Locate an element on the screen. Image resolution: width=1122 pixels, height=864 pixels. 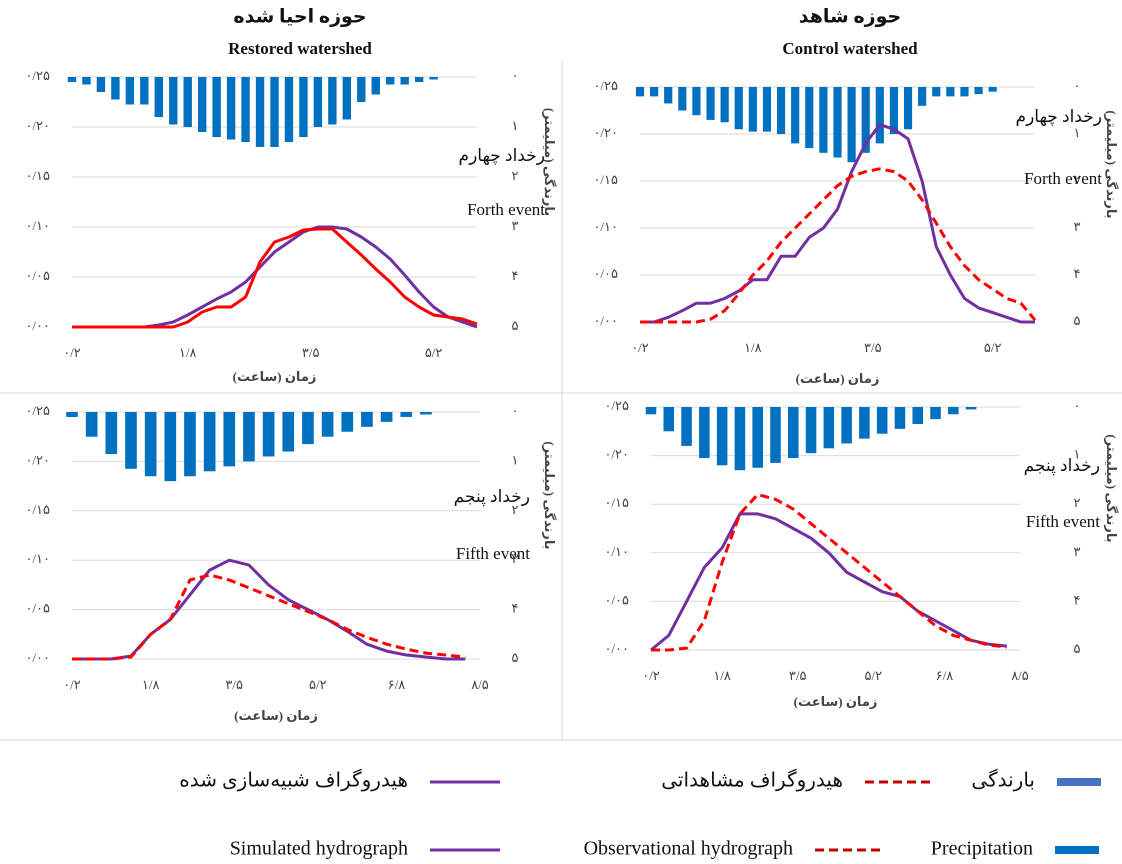
legend-label: Observational hydrograph is located at coordinates (688, 849).